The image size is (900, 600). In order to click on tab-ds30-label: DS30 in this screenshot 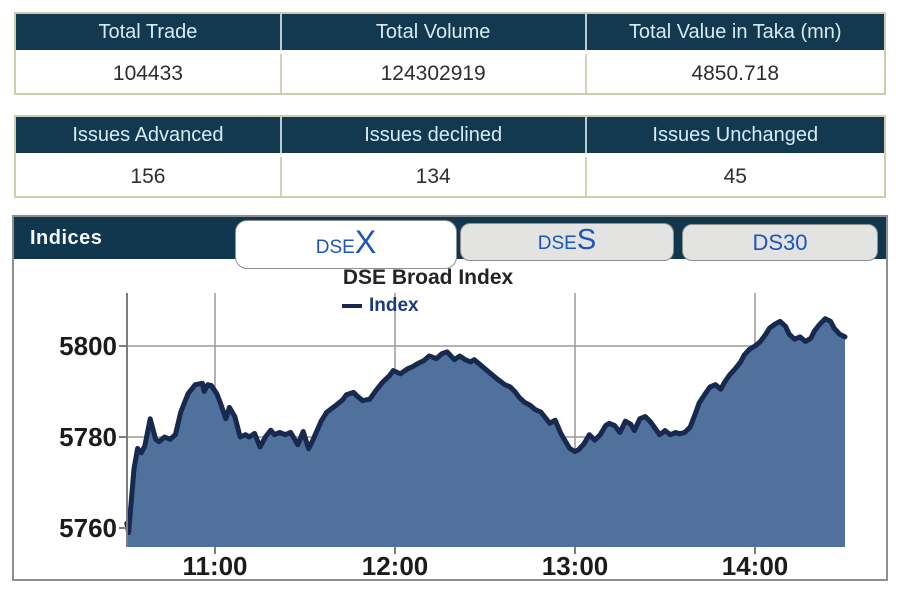, I will do `click(780, 242)`.